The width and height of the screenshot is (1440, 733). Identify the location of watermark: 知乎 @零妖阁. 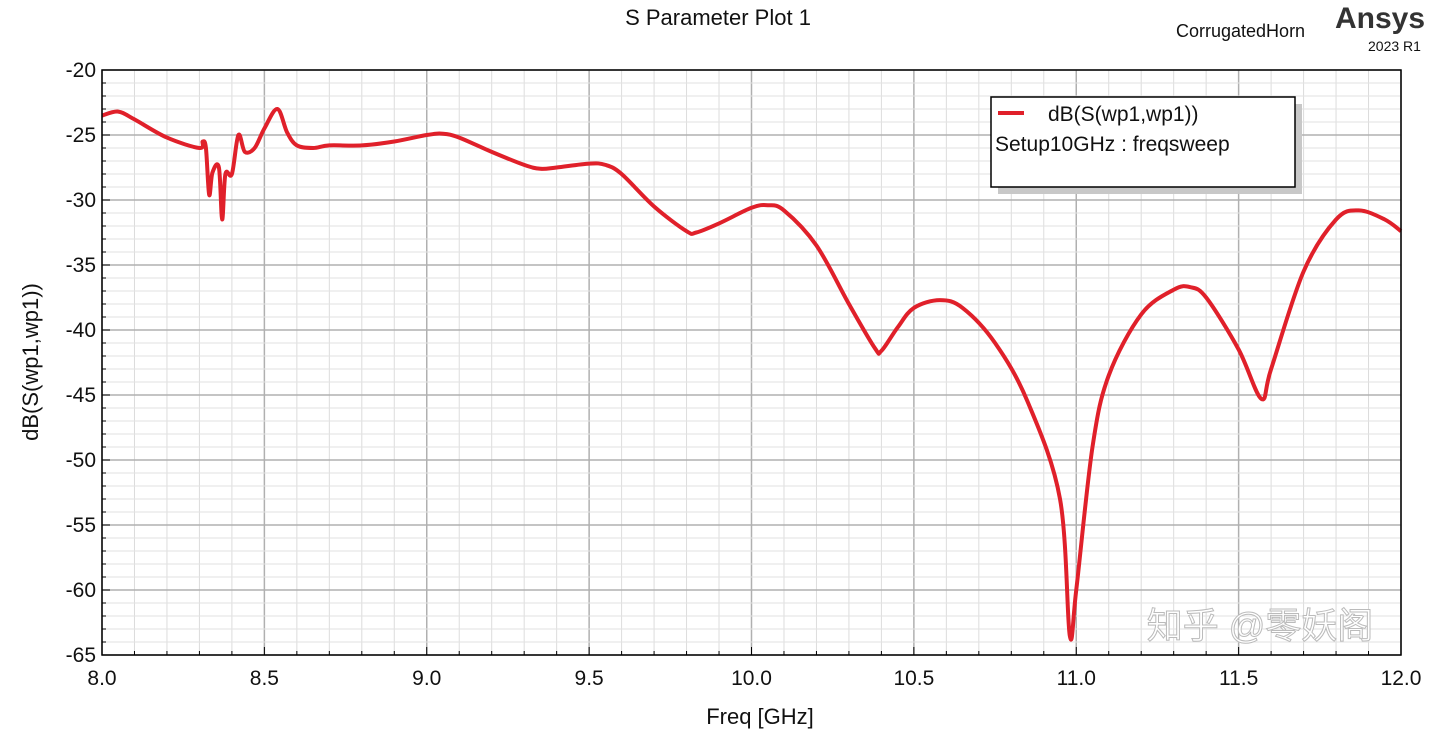
(1260, 625).